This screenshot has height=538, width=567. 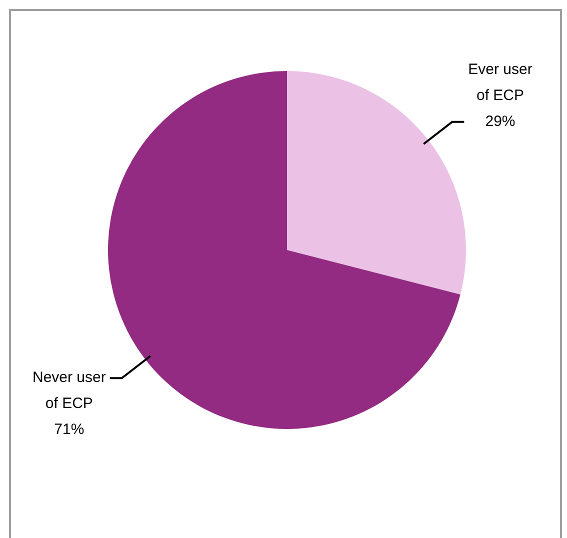 What do you see at coordinates (69, 429) in the screenshot?
I see `data-label: 71%` at bounding box center [69, 429].